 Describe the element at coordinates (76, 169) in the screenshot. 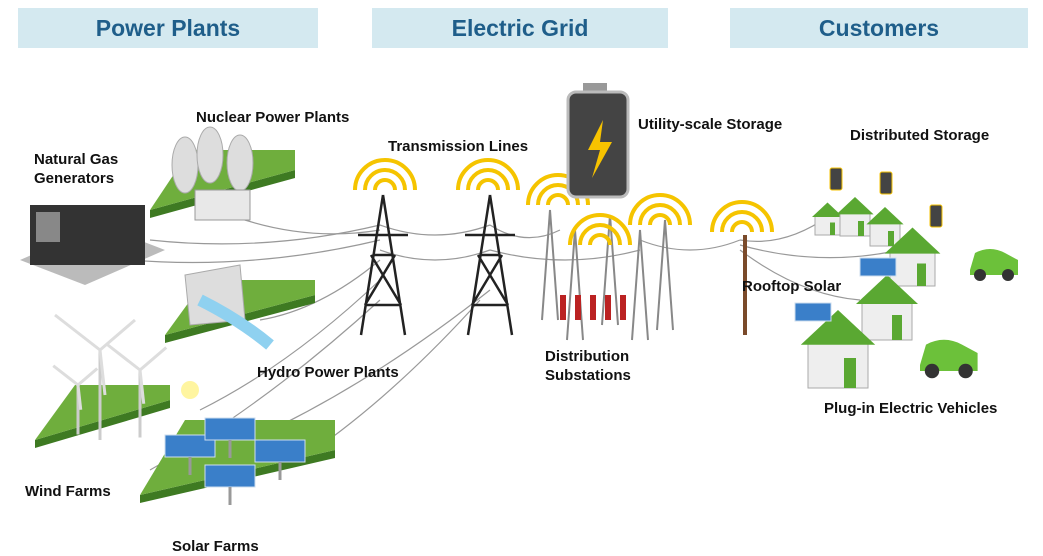

I see `label: Natural Gas Generators` at that location.